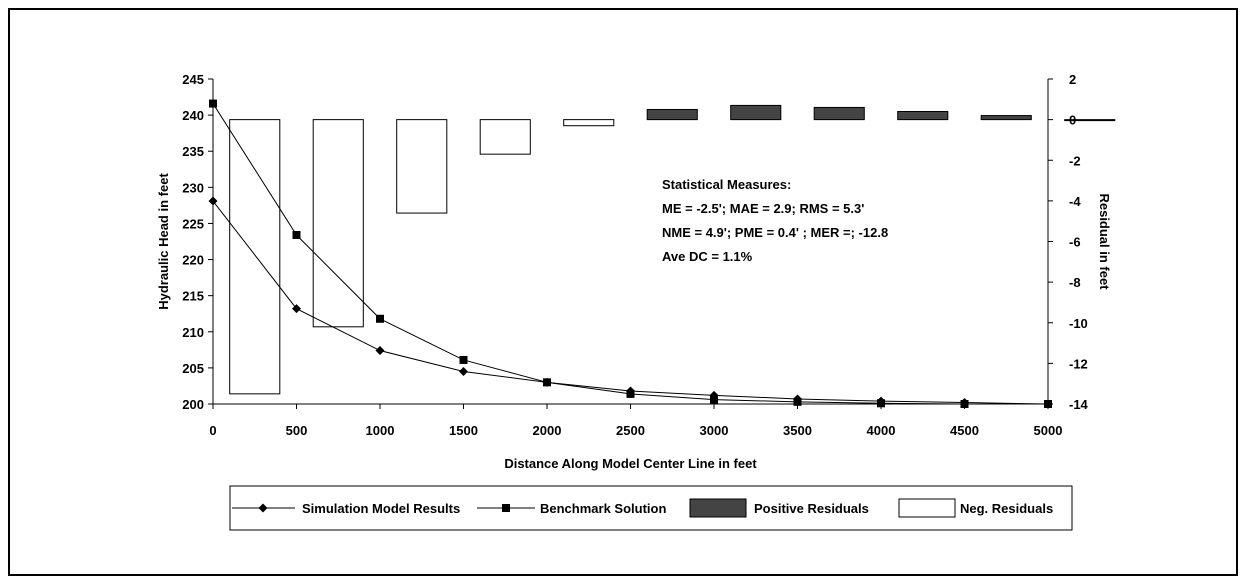 This screenshot has width=1248, height=584. What do you see at coordinates (1075, 201) in the screenshot?
I see `y2-tick-label: -4` at bounding box center [1075, 201].